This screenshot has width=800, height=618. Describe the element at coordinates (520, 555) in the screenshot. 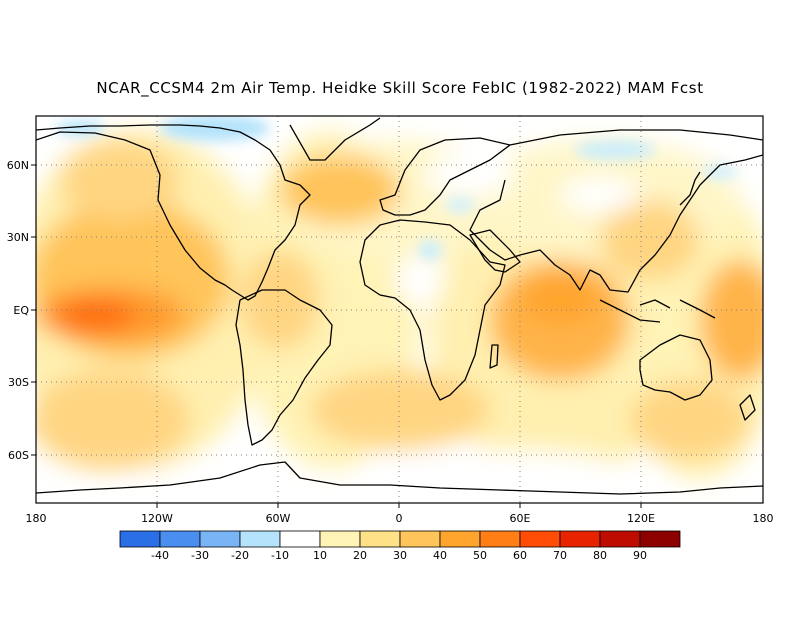

I see `colorbar-tick-label: 60` at that location.